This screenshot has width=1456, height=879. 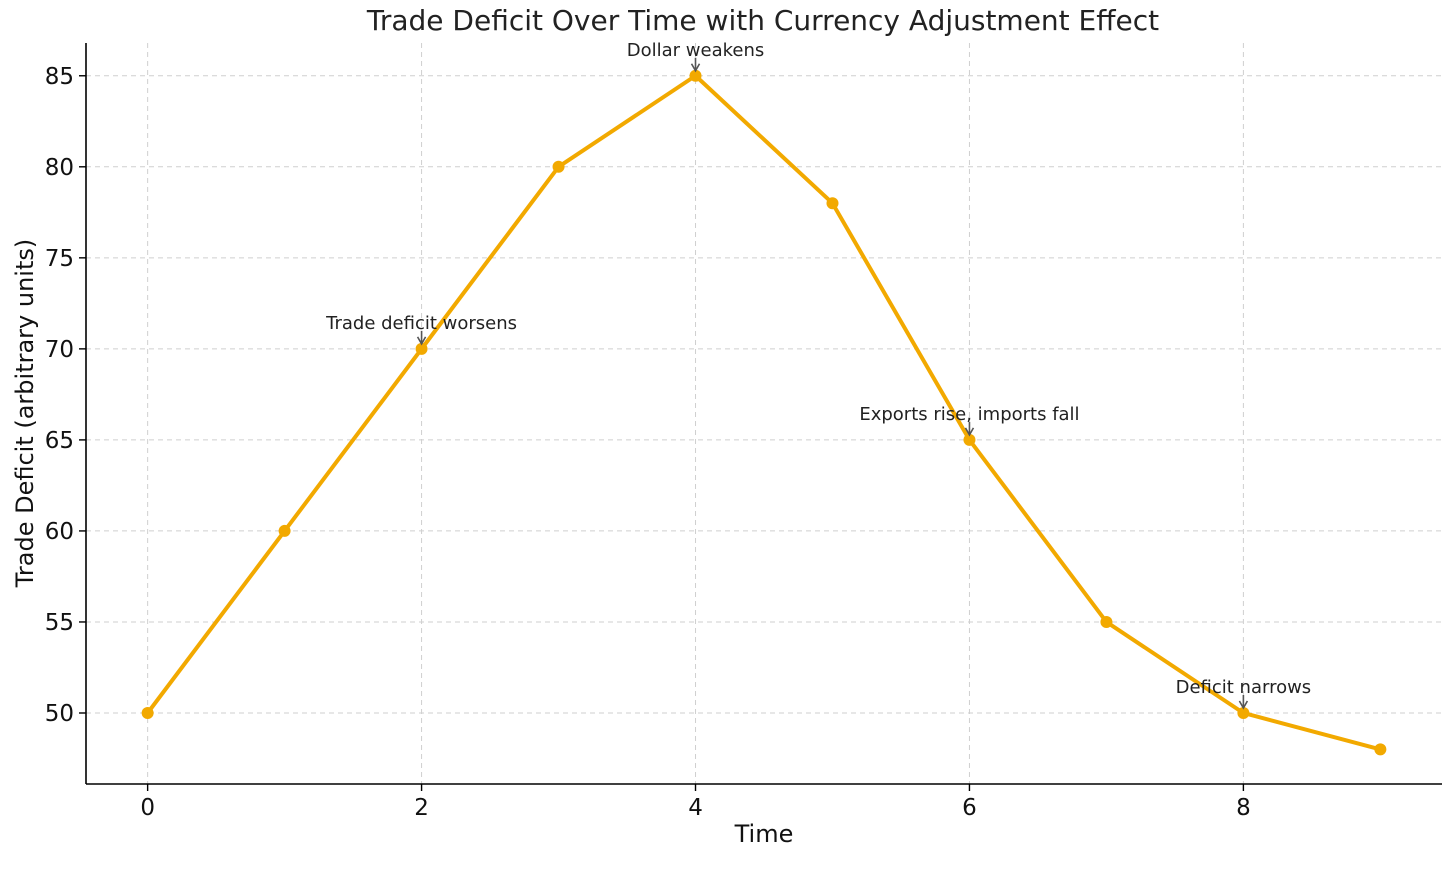 What do you see at coordinates (59, 714) in the screenshot?
I see `y-tick-label: 50` at bounding box center [59, 714].